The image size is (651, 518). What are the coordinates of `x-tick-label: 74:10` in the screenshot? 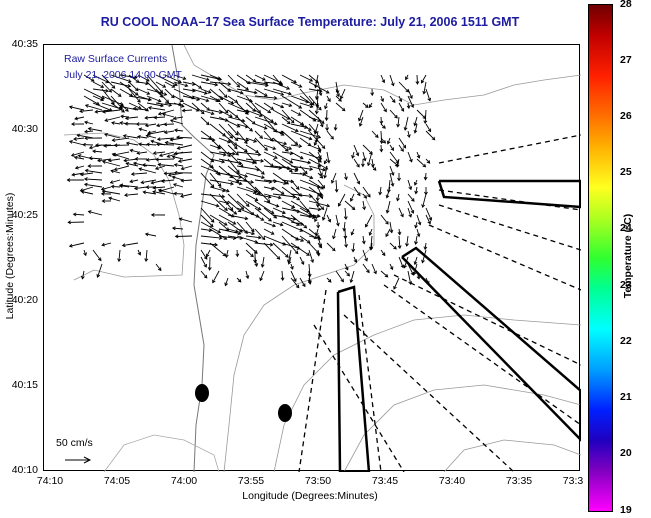 It's located at (50, 481).